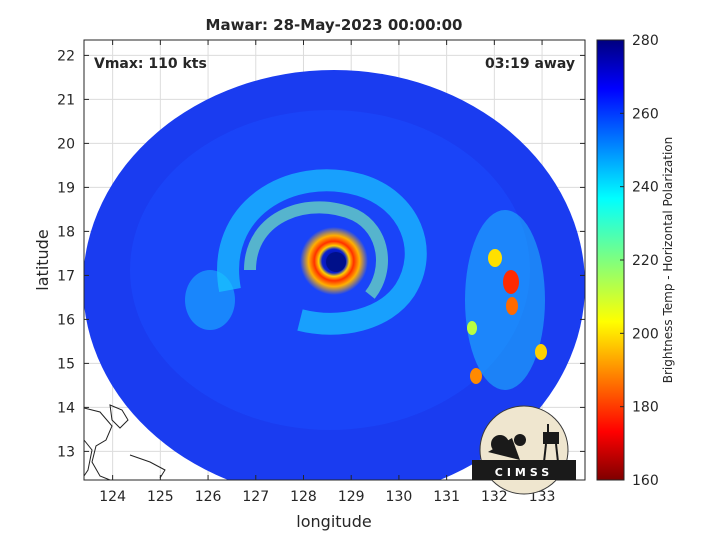 This screenshot has width=720, height=540. What do you see at coordinates (255, 497) in the screenshot?
I see `x-tick-label: 127` at bounding box center [255, 497].